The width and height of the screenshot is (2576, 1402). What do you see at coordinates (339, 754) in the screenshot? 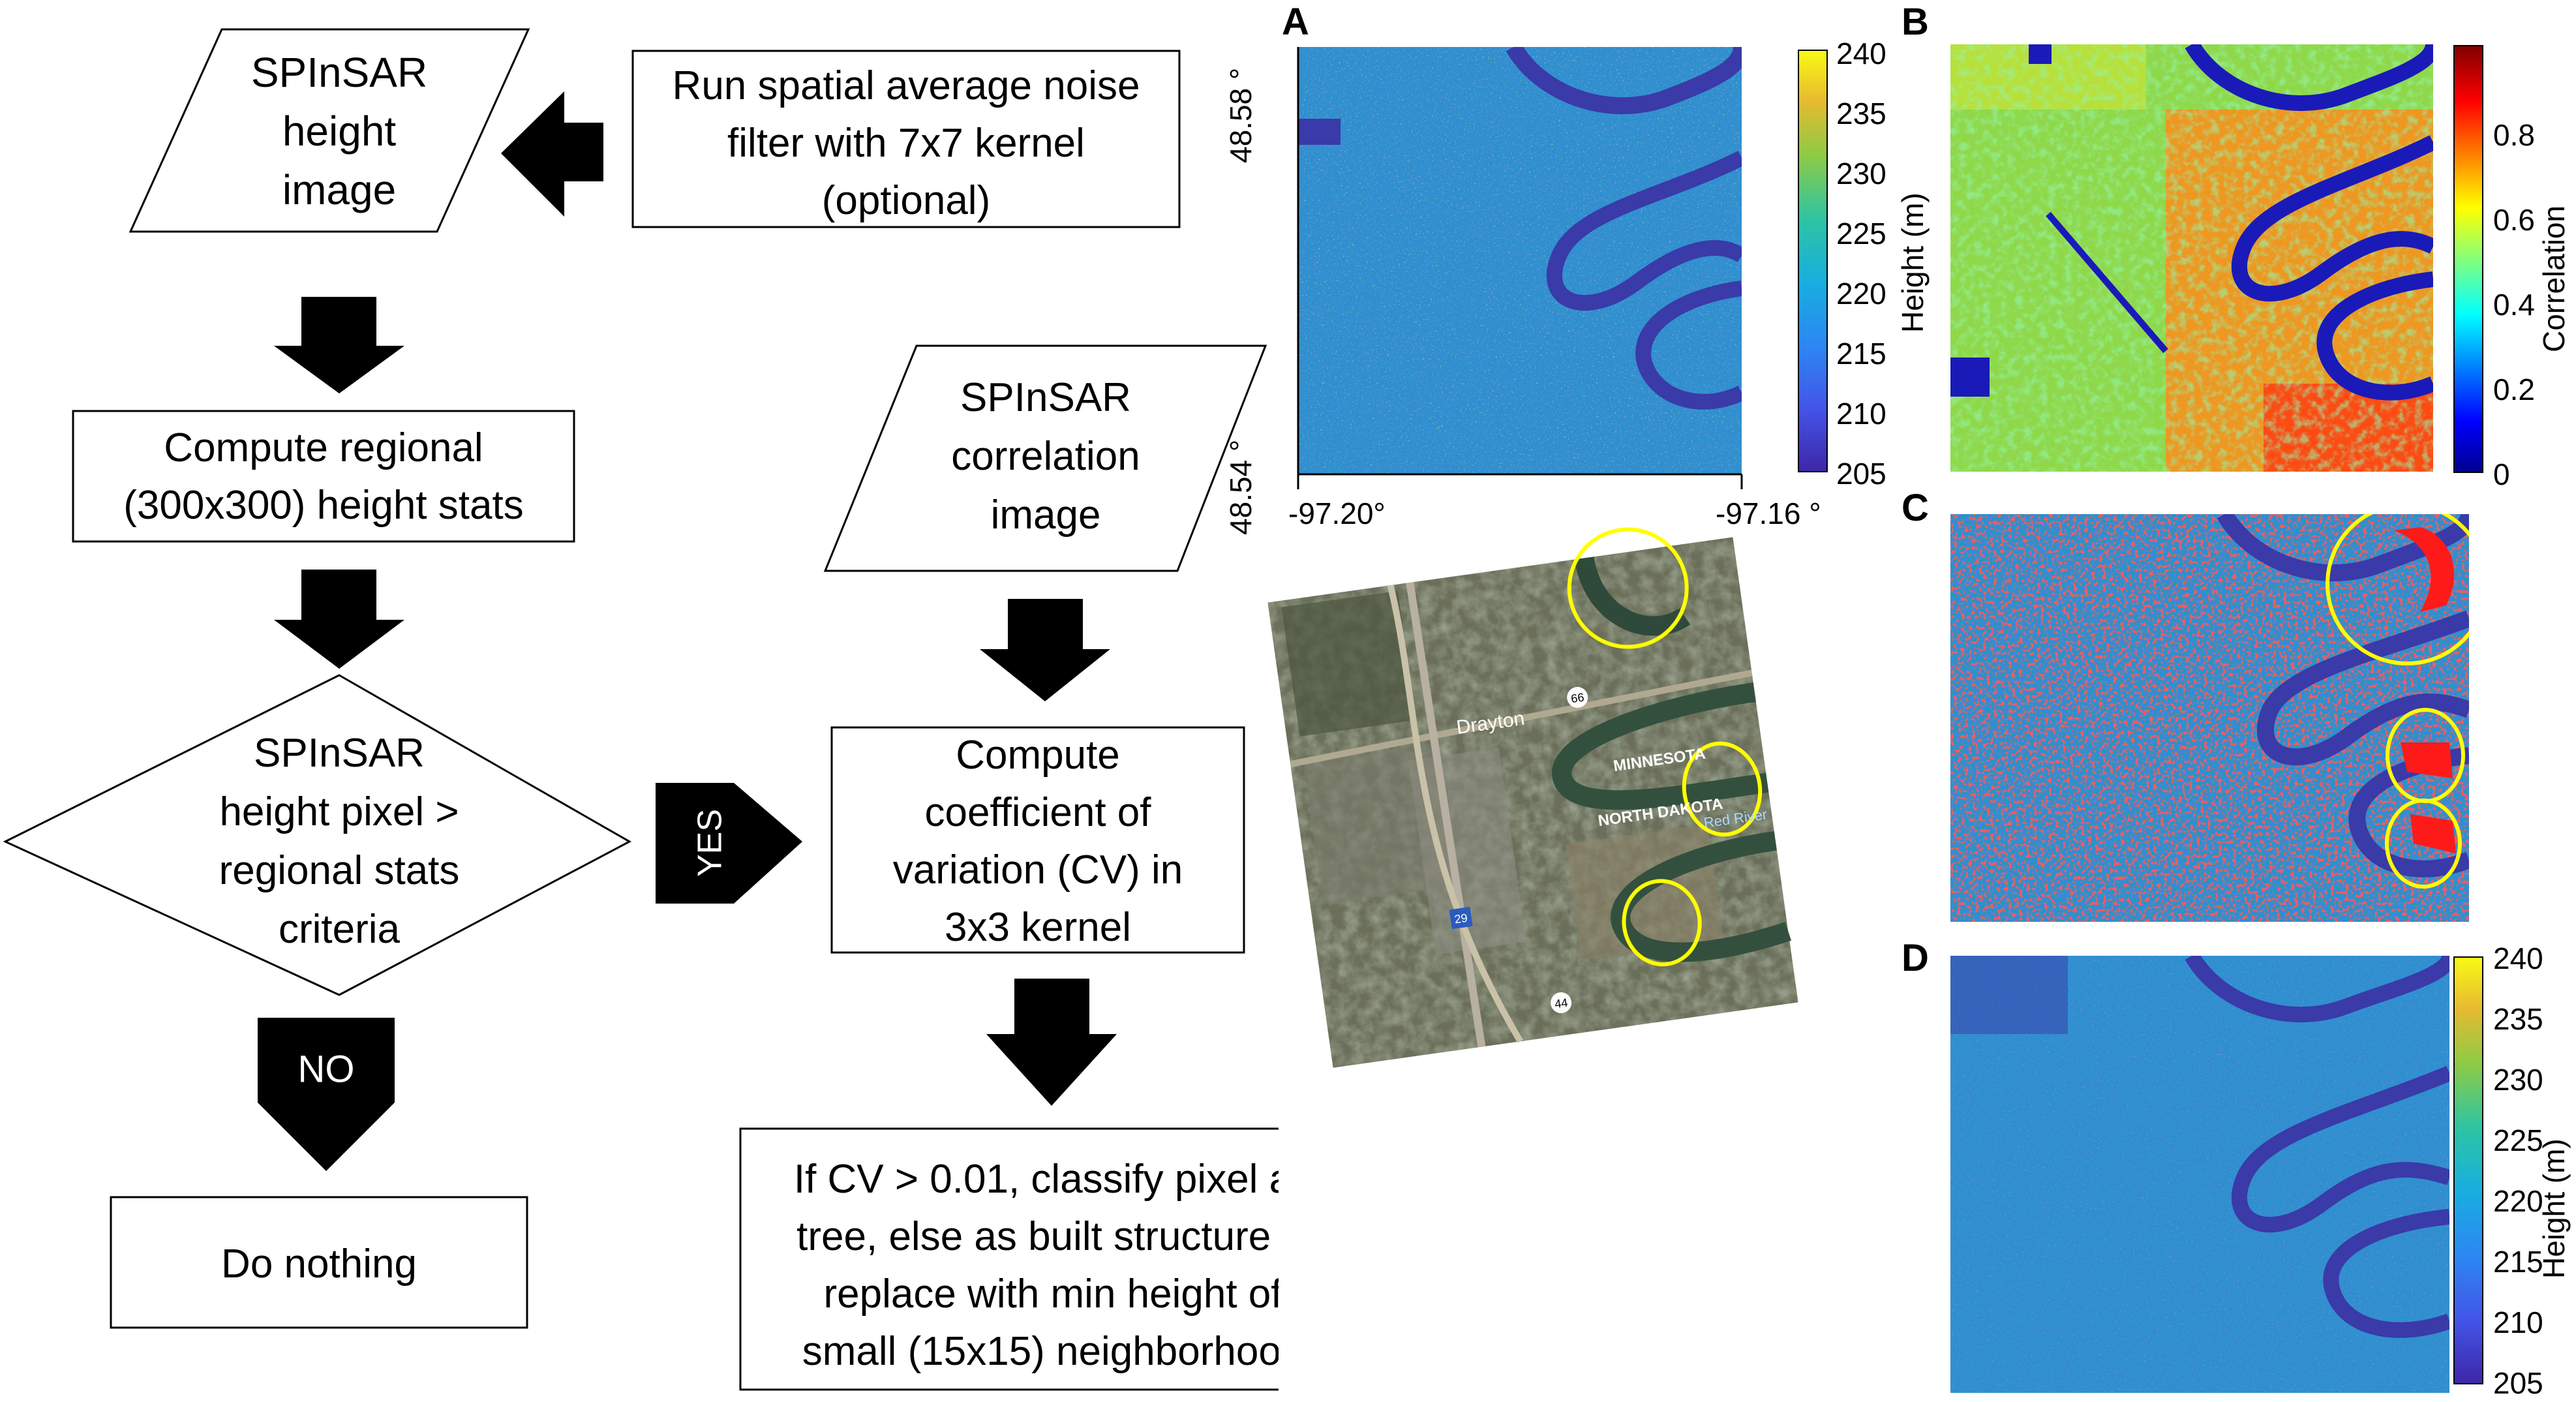
I see `decision-line-1: SPInSAR` at bounding box center [339, 754].